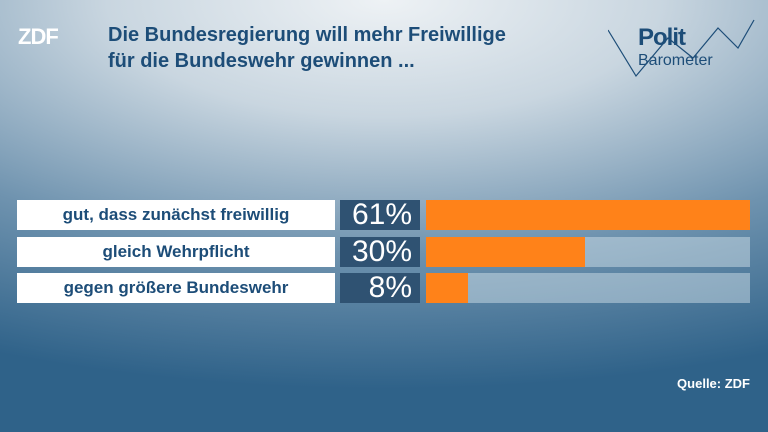  Describe the element at coordinates (380, 288) in the screenshot. I see `value-label: 8%` at that location.